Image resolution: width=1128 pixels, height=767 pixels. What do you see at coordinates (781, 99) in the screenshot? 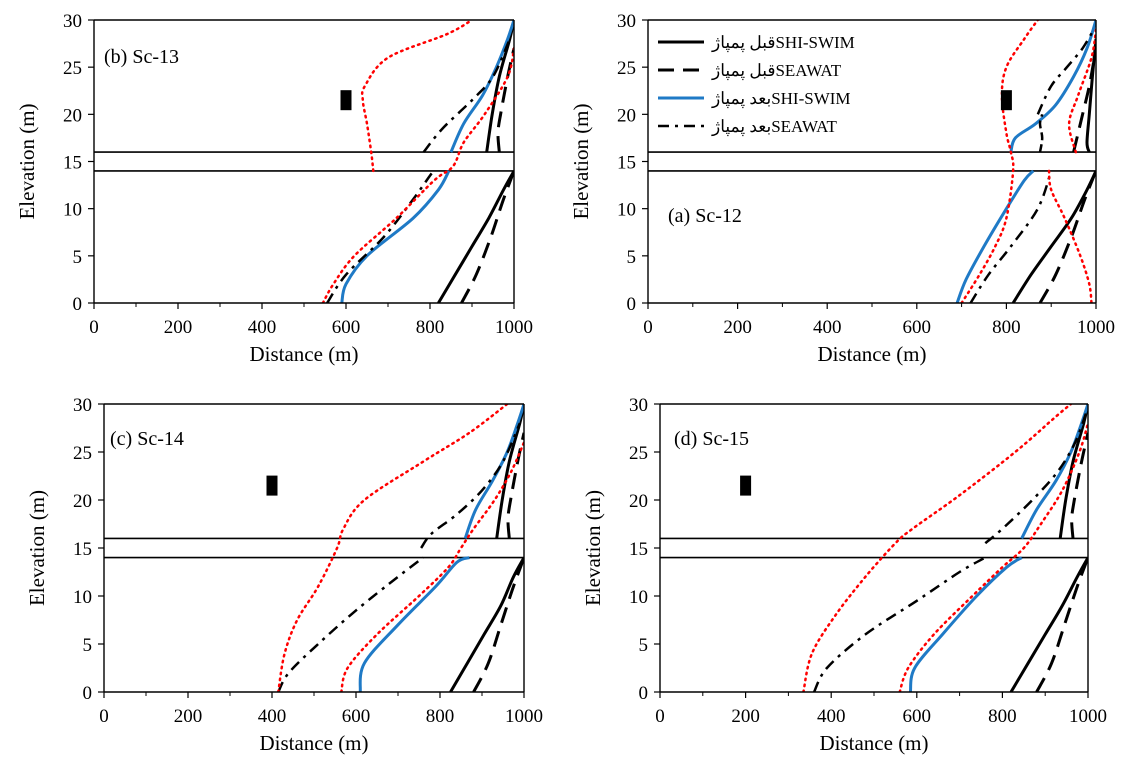
I see `legend-entry: بعد پمپاژSHI-SWIM` at bounding box center [781, 99].